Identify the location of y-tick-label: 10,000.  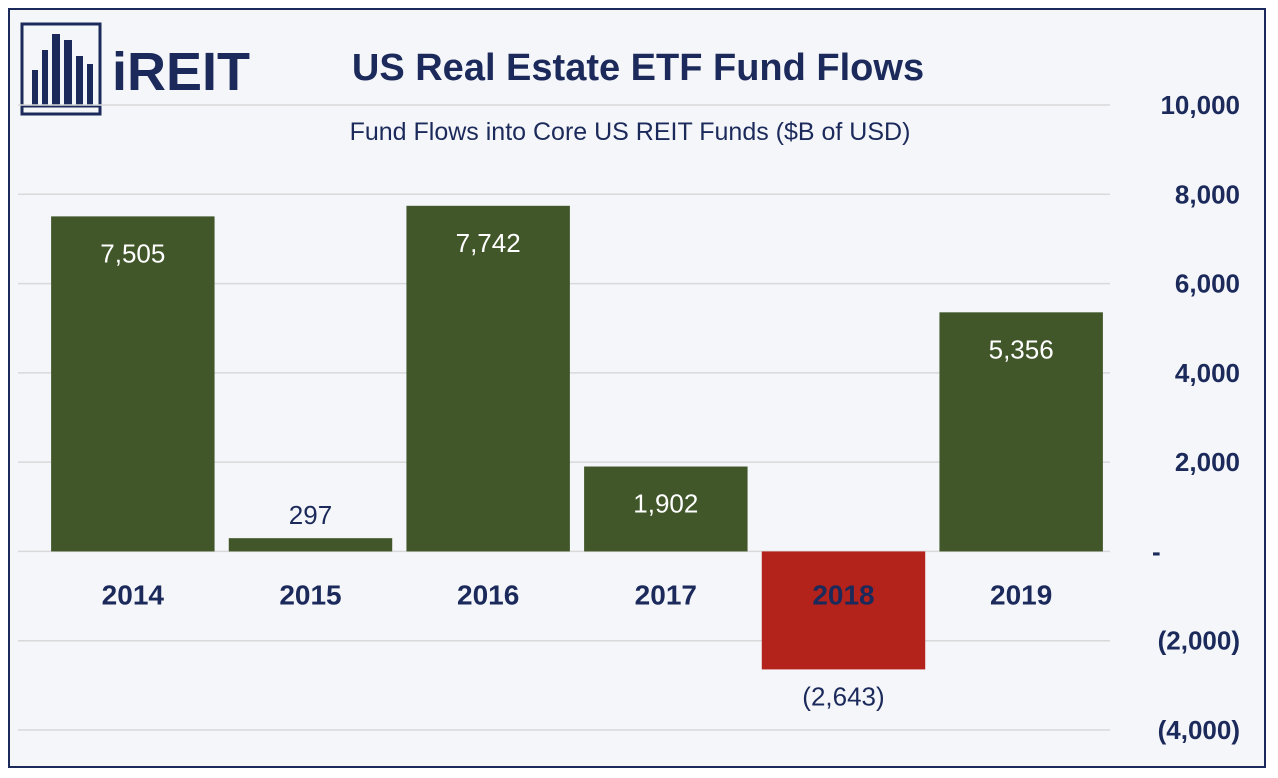
(1200, 105).